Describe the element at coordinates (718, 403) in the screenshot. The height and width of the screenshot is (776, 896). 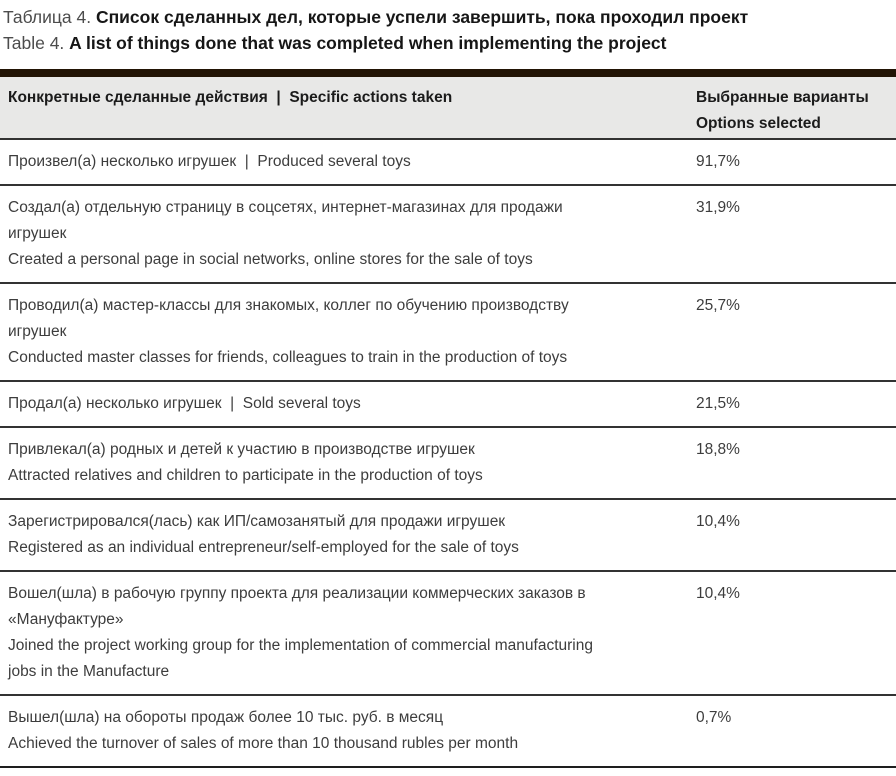
I see `row-value: 21,5%` at that location.